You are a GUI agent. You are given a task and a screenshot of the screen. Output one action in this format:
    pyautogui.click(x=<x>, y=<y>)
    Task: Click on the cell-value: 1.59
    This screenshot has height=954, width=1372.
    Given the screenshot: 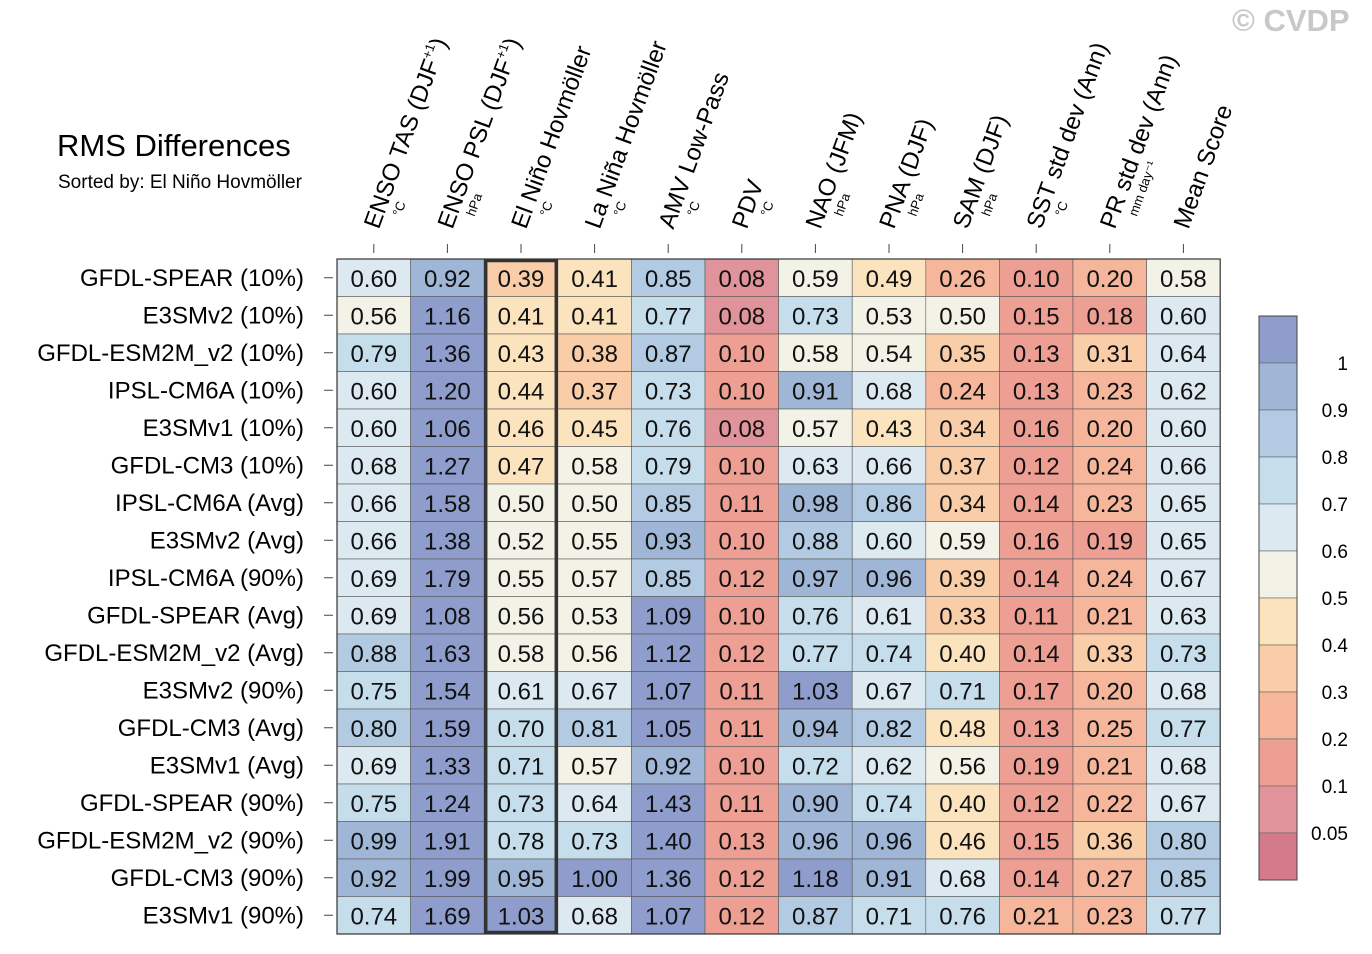 What is the action you would take?
    pyautogui.click(x=447, y=729)
    